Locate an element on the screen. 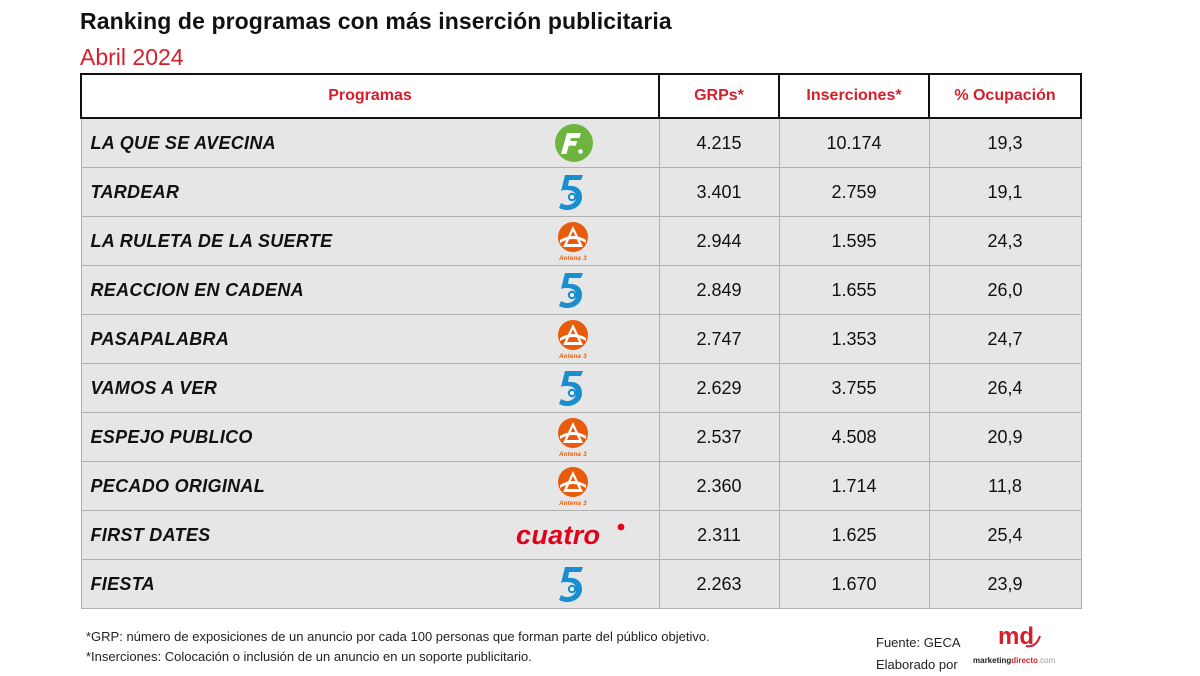 The image size is (1200, 676). ocupacion-cell: 23,9 is located at coordinates (1005, 584).